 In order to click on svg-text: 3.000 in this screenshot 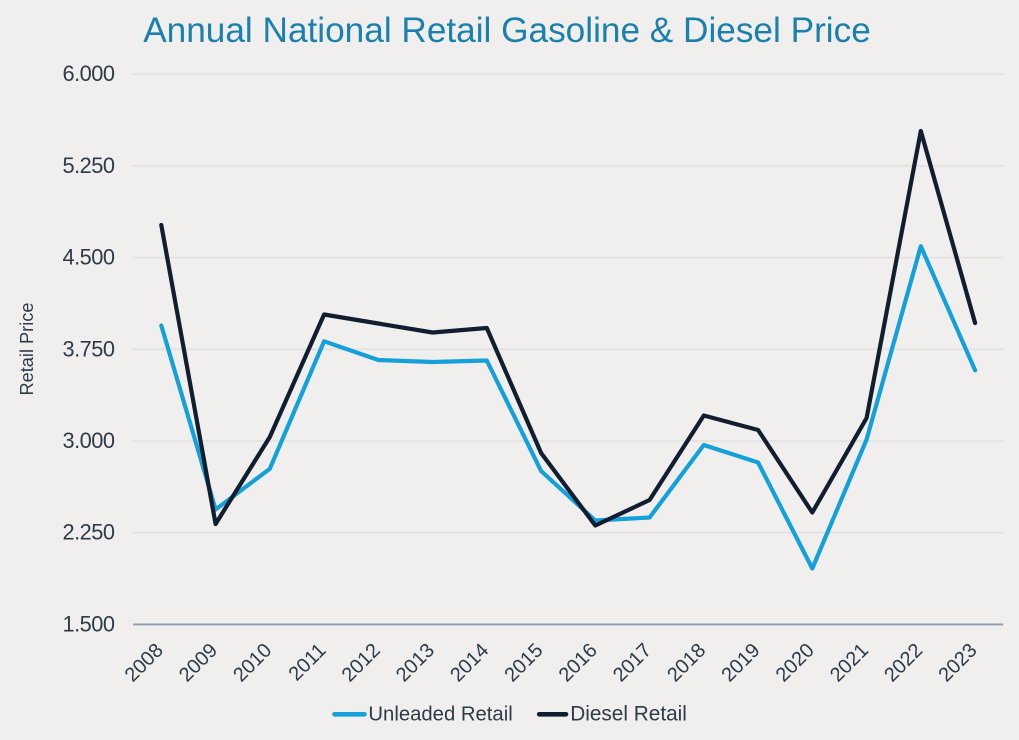, I will do `click(88, 440)`.